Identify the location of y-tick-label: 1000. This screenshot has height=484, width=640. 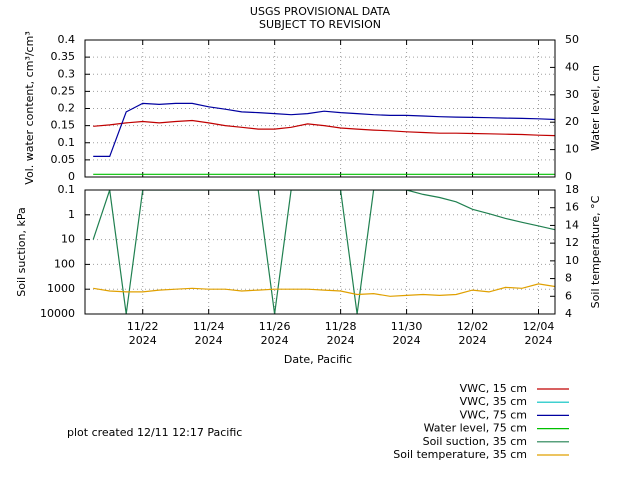
(61, 288).